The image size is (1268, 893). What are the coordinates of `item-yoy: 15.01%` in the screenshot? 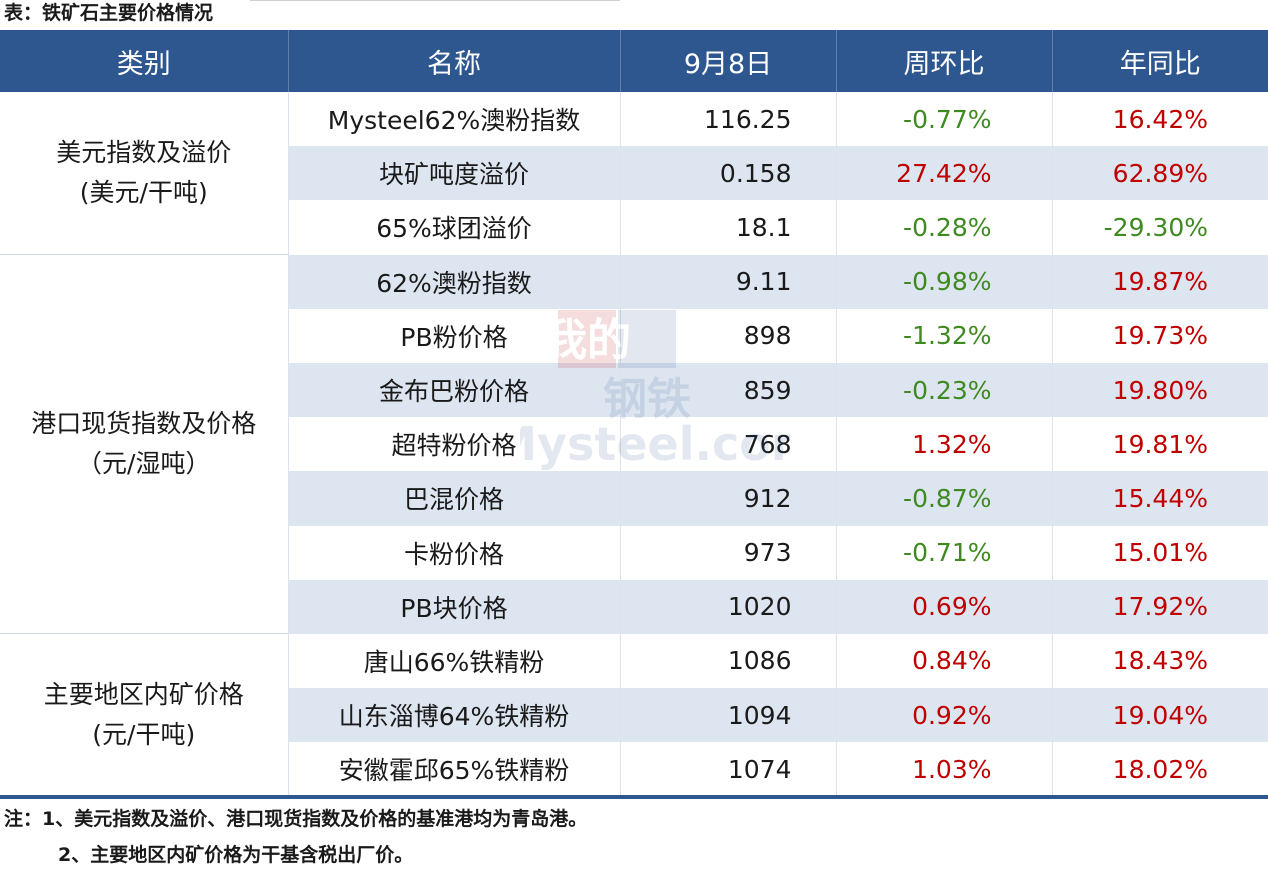 It's located at (1159, 552).